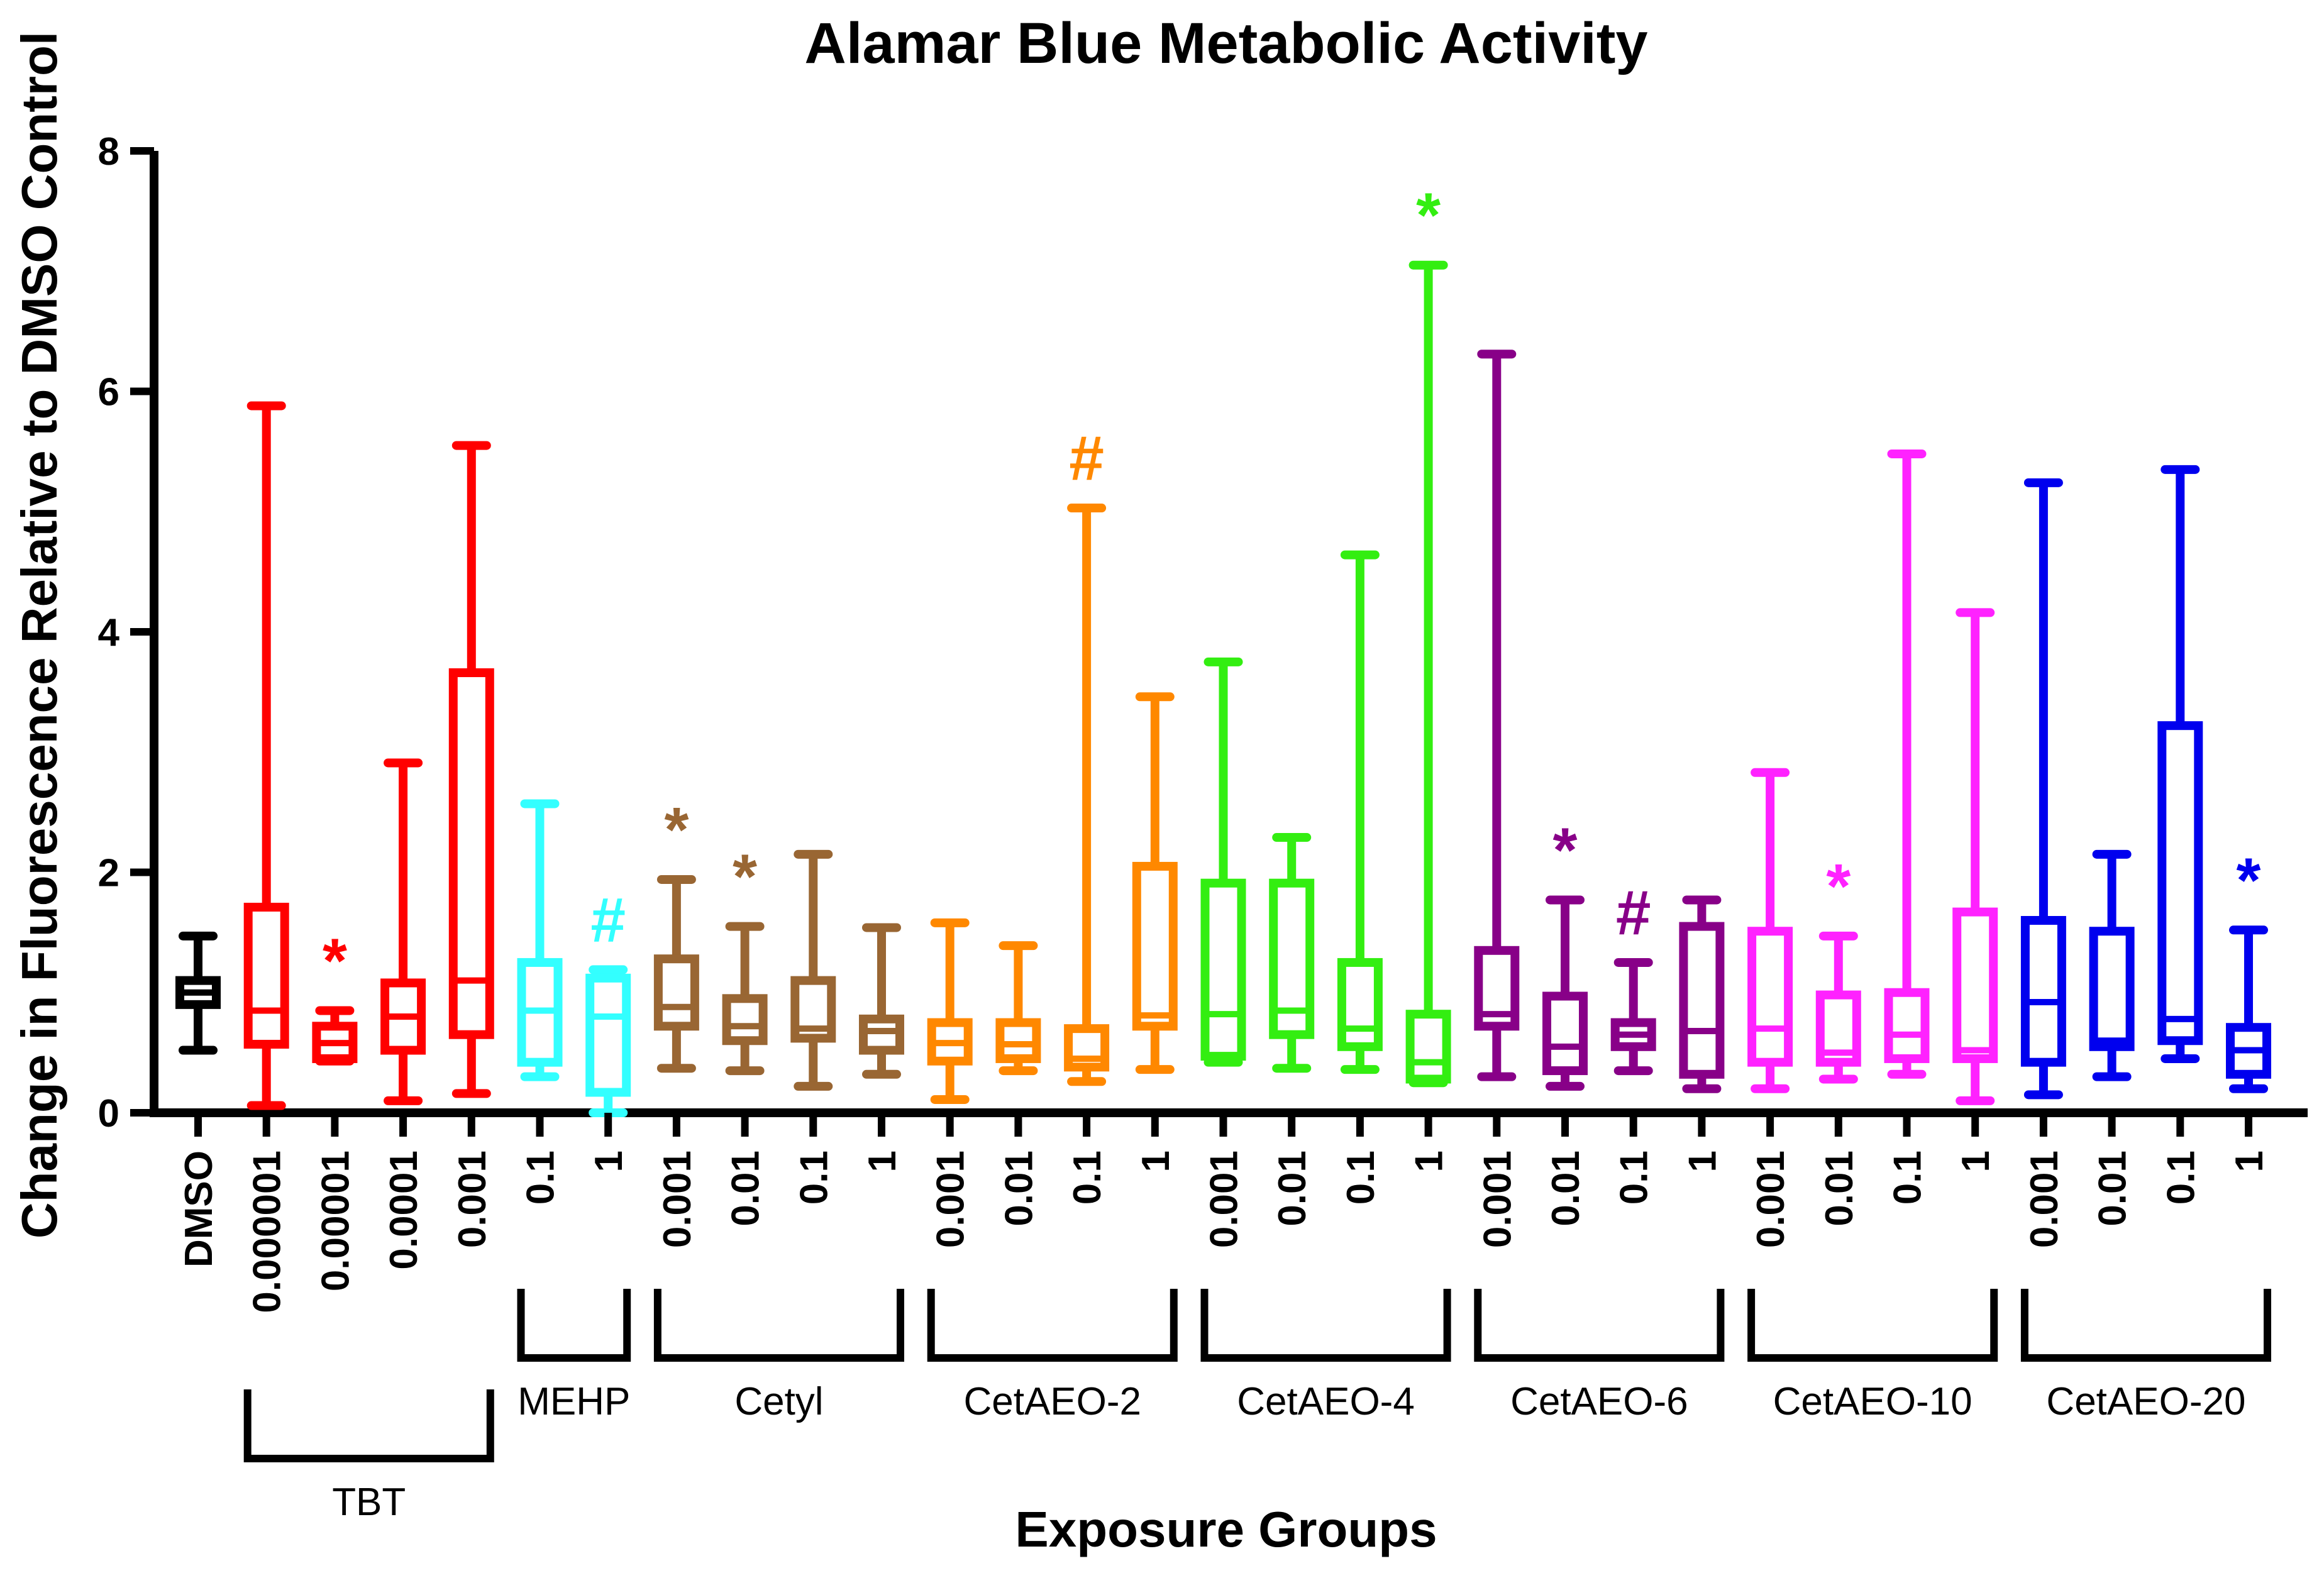 Image resolution: width=2324 pixels, height=1578 pixels. Describe the element at coordinates (1428, 634) in the screenshot. I see `box-cetaeo-4-1: *` at that location.